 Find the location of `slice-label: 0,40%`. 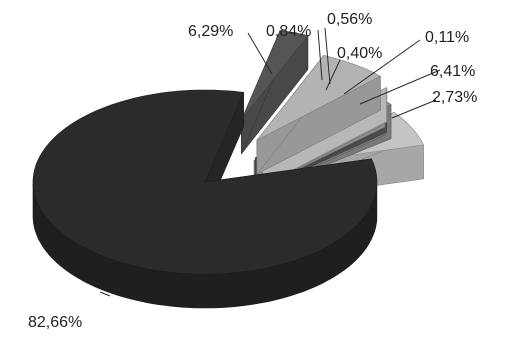

slice-label: 0,40% is located at coordinates (359, 53).